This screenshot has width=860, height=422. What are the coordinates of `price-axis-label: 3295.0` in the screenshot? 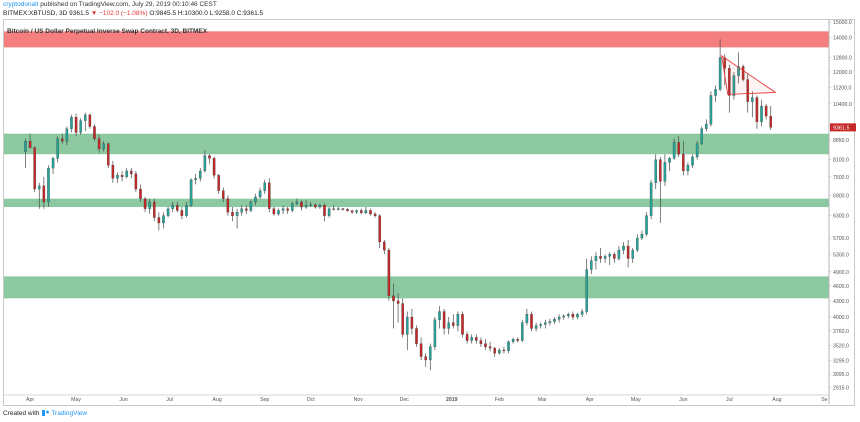 It's located at (841, 361).